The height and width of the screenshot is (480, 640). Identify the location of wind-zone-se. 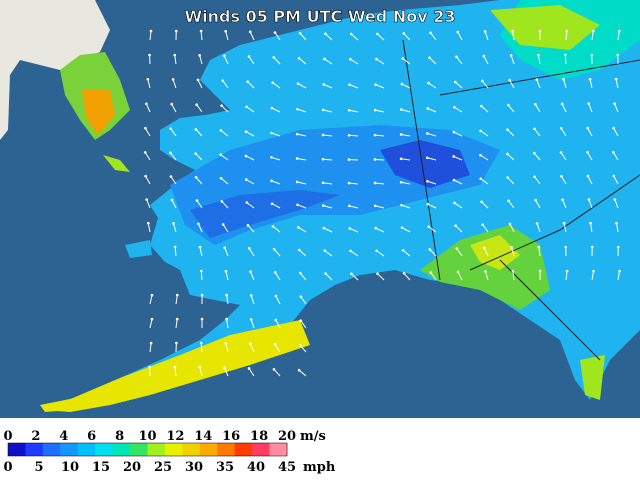
(485, 267).